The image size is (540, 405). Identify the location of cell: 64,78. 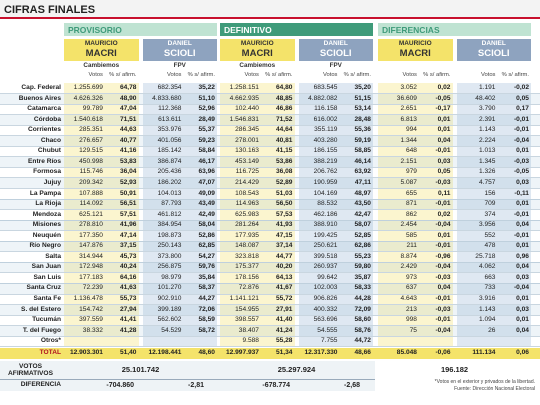
(128, 87).